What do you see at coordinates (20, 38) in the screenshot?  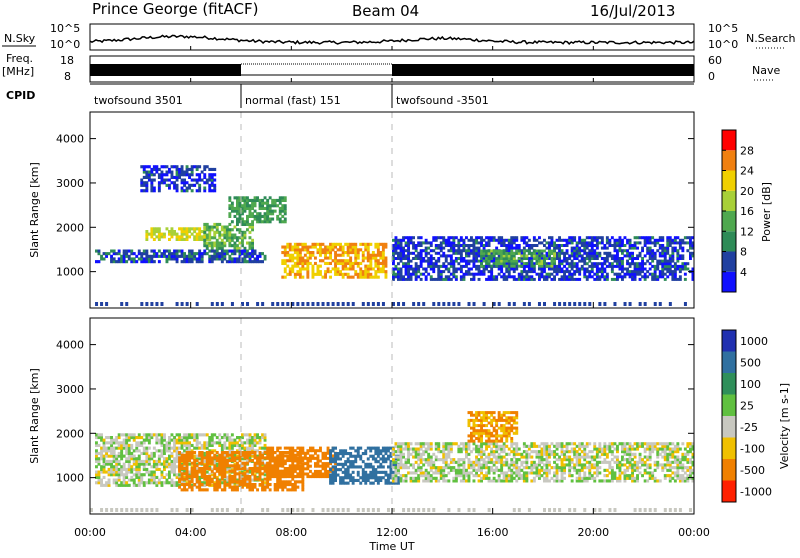 I see `nsky-label: N.Sky` at bounding box center [20, 38].